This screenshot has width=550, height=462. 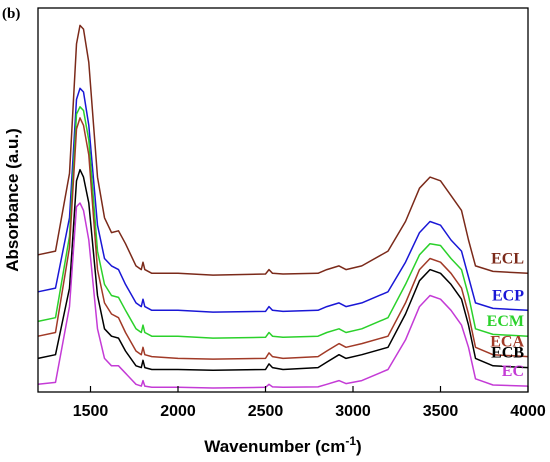 I want to click on series-label-ecb: ECB, so click(x=507, y=353).